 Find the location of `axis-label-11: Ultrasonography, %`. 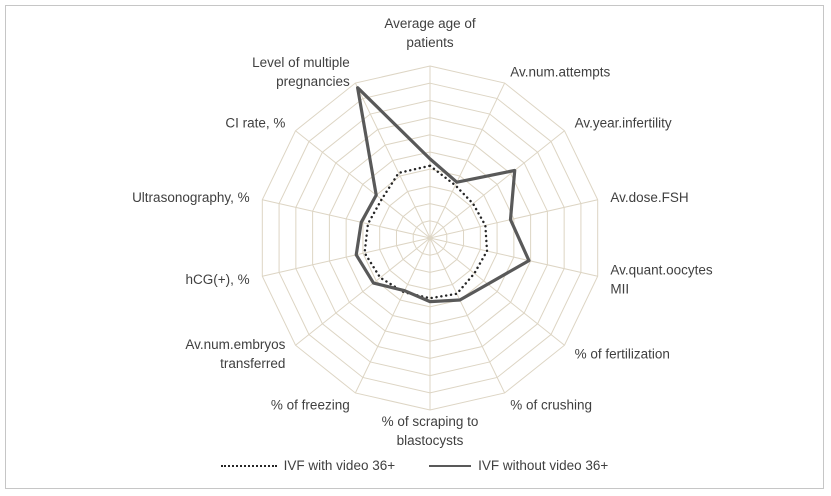

axis-label-11: Ultrasonography, % is located at coordinates (191, 197).